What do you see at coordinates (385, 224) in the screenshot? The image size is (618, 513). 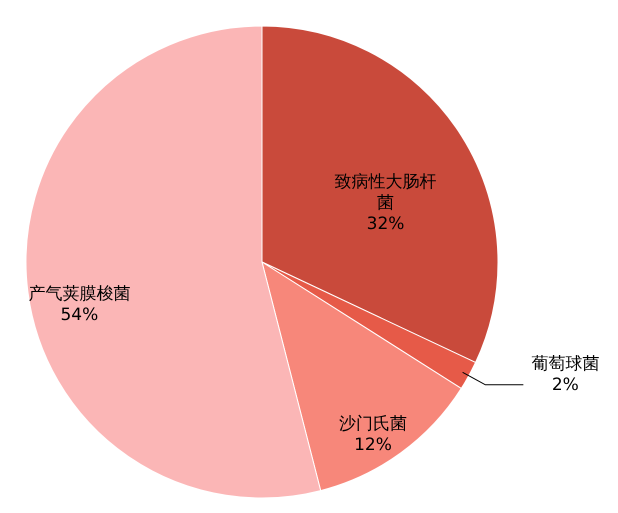 I see `data-label: 32%` at bounding box center [385, 224].